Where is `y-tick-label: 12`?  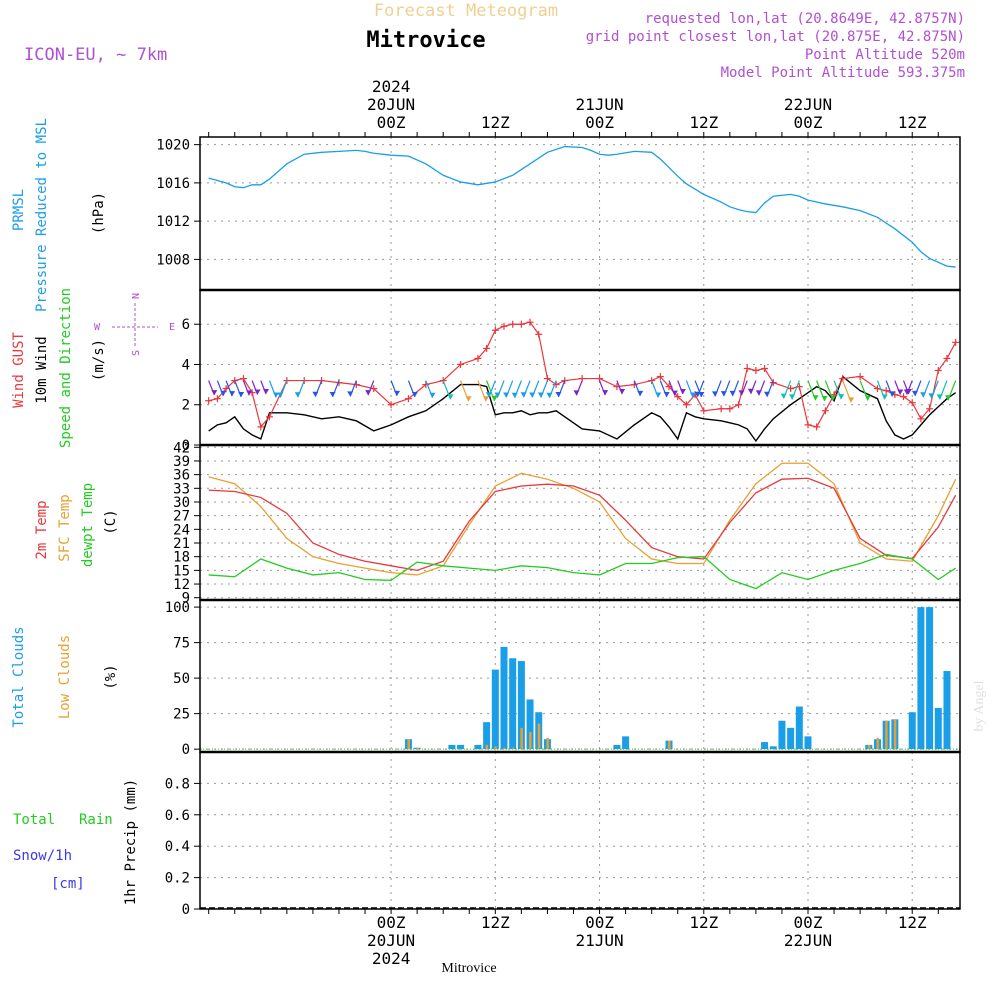 y-tick-label: 12 is located at coordinates (181, 585).